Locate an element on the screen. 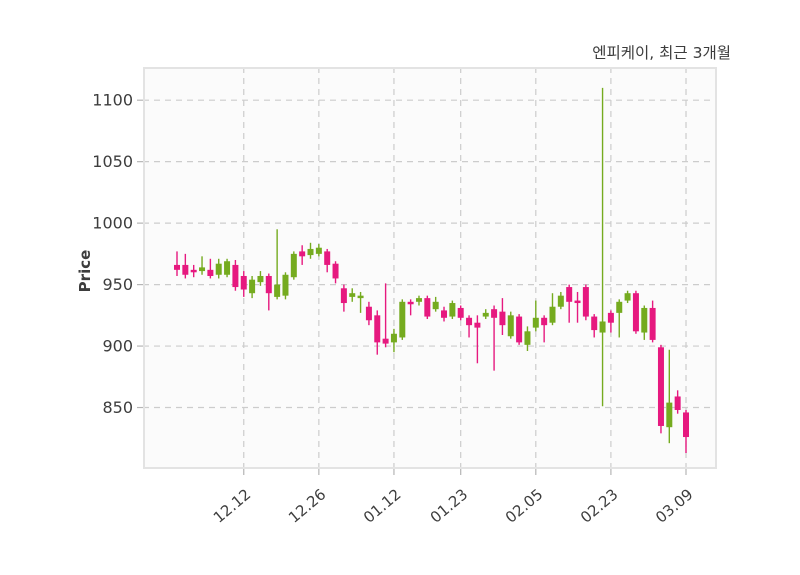 The image size is (800, 575). y-axis-title: Price is located at coordinates (85, 271).